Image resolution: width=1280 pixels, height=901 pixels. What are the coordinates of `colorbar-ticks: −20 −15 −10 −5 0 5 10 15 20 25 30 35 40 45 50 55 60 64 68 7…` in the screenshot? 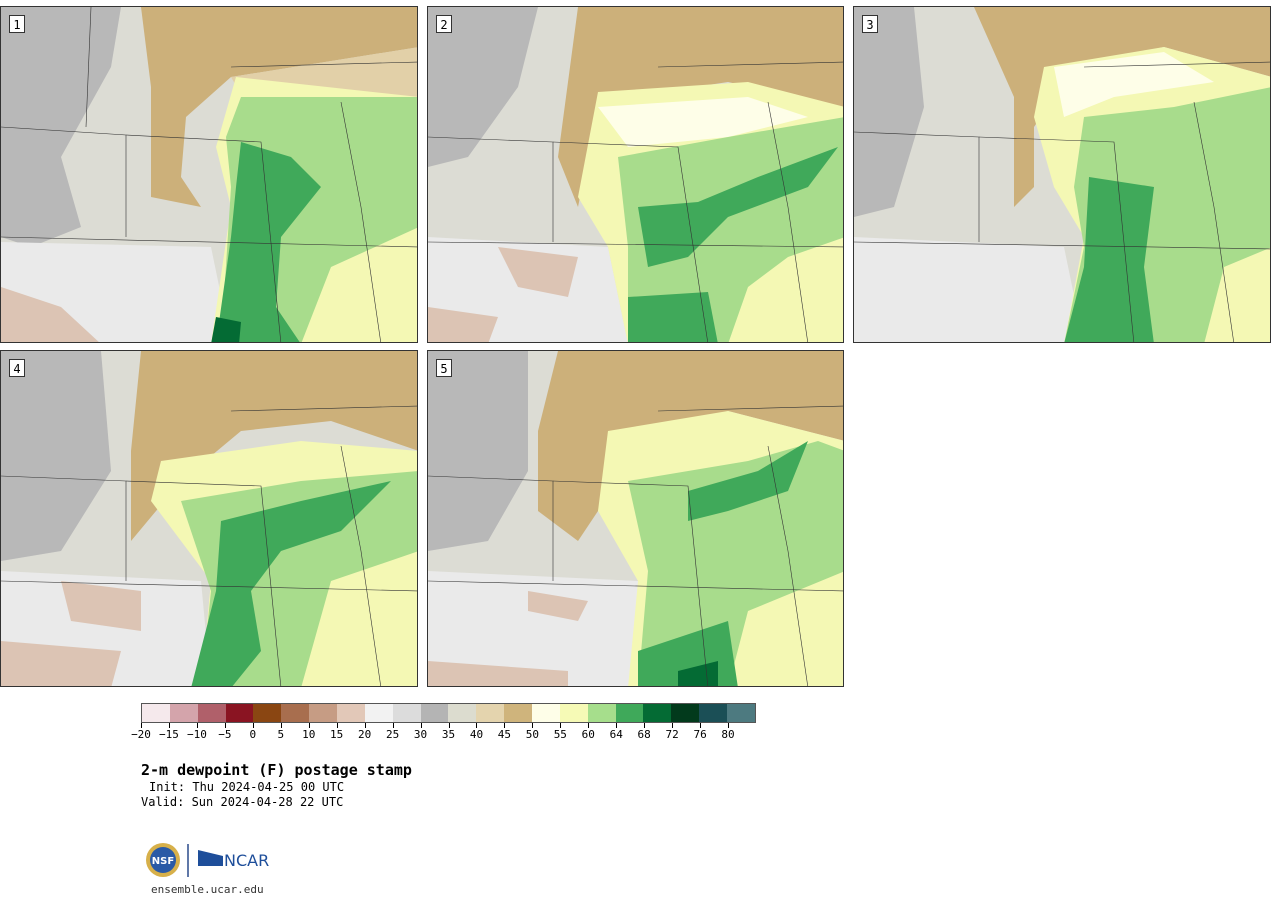 It's located at (443, 733).